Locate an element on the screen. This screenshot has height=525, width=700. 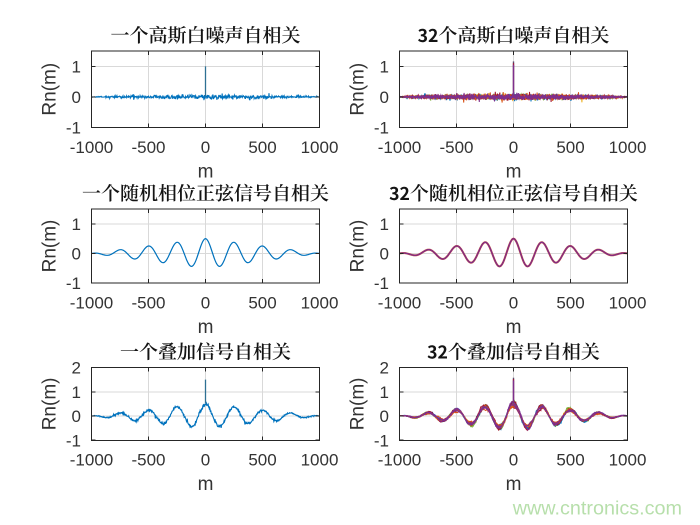
svg-text: www.cntronics.com is located at coordinates (597, 509).